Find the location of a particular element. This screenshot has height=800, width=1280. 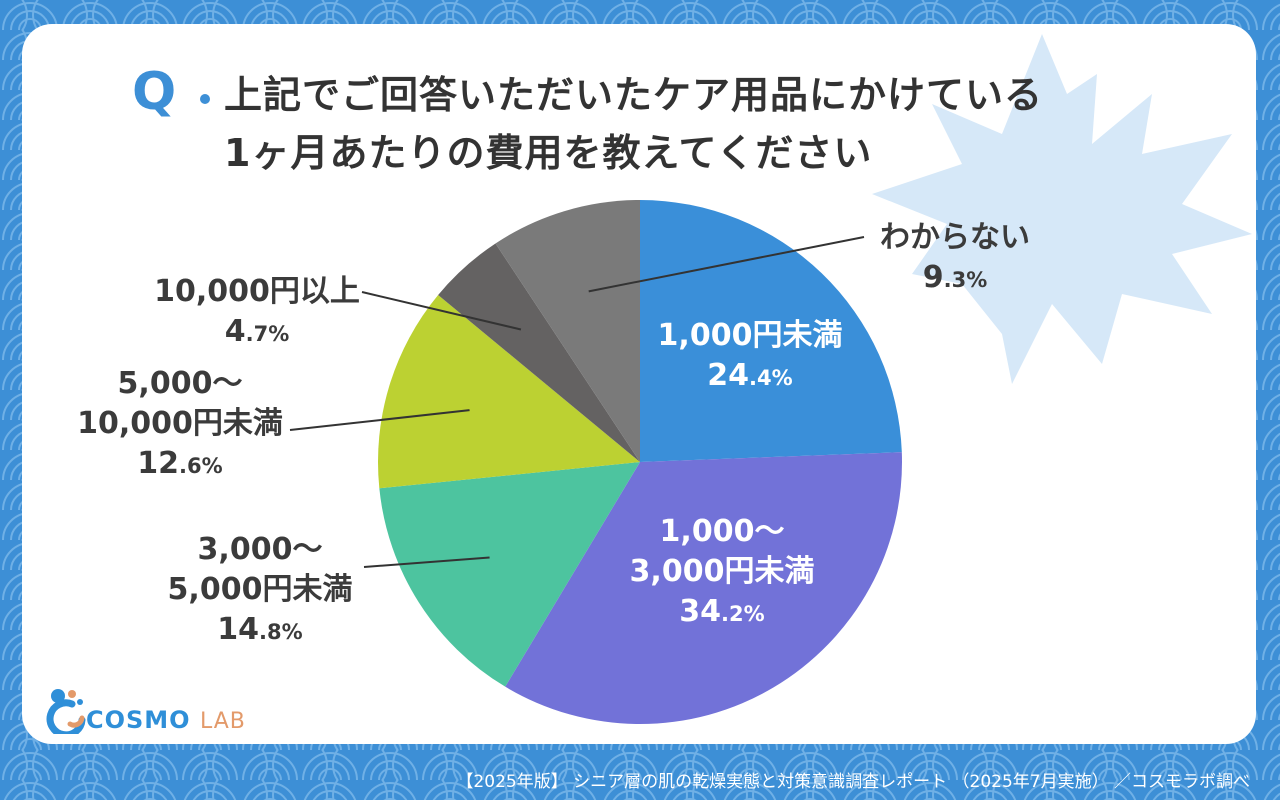

slice-label-0-pct: 24.4% is located at coordinates (750, 377).